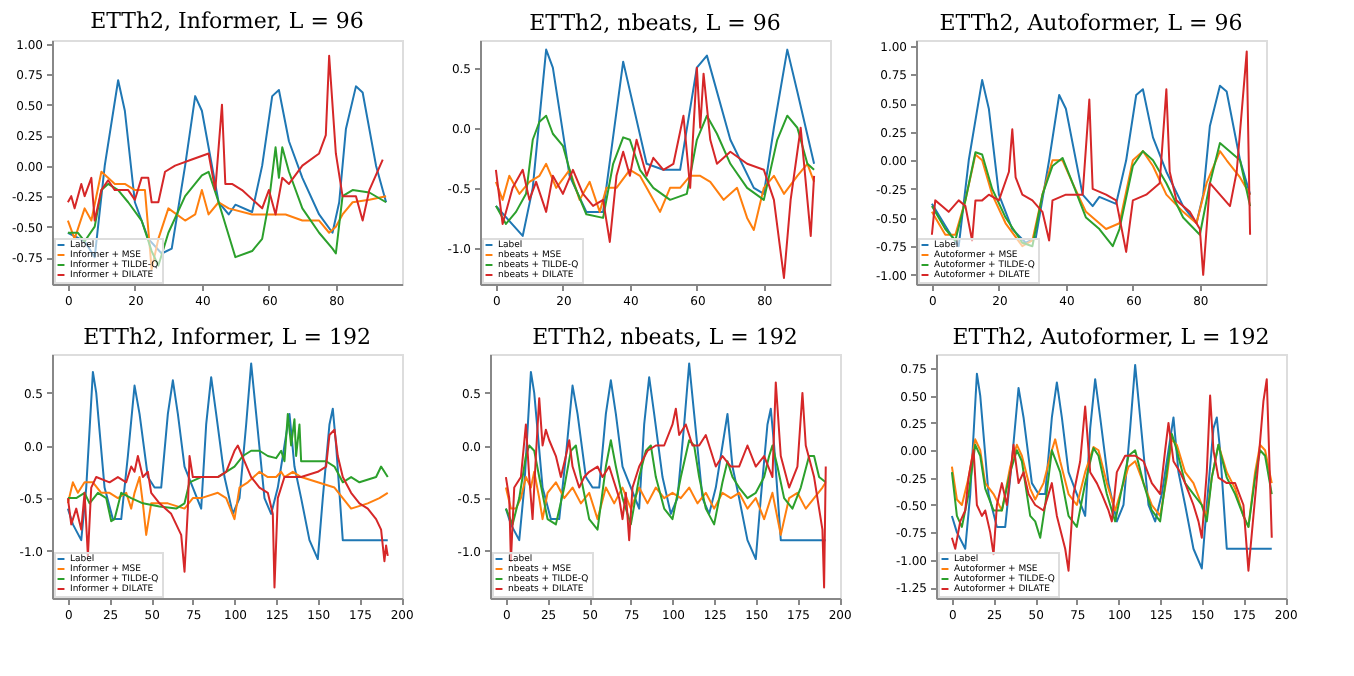 The image size is (1354, 676). Describe the element at coordinates (1091, 22) in the screenshot. I see `chart-title: ETTh2, Autoformer, L = 96` at that location.